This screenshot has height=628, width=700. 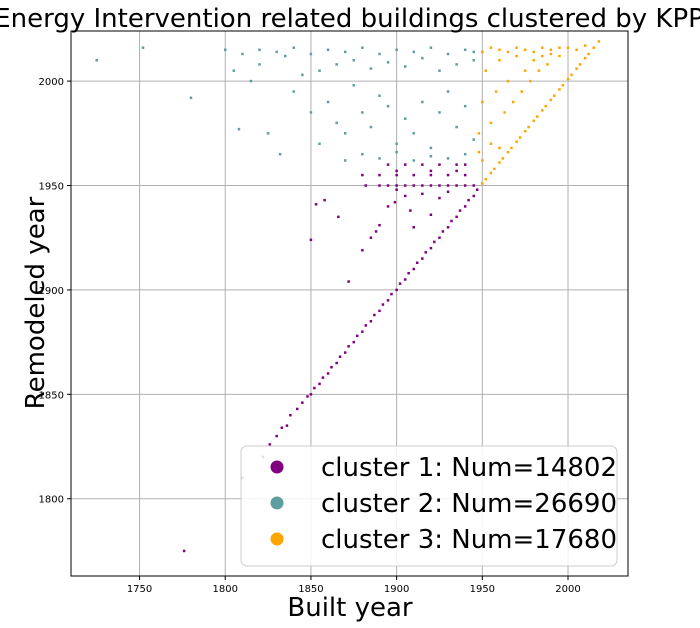 I want to click on legend-marker, so click(x=277, y=467).